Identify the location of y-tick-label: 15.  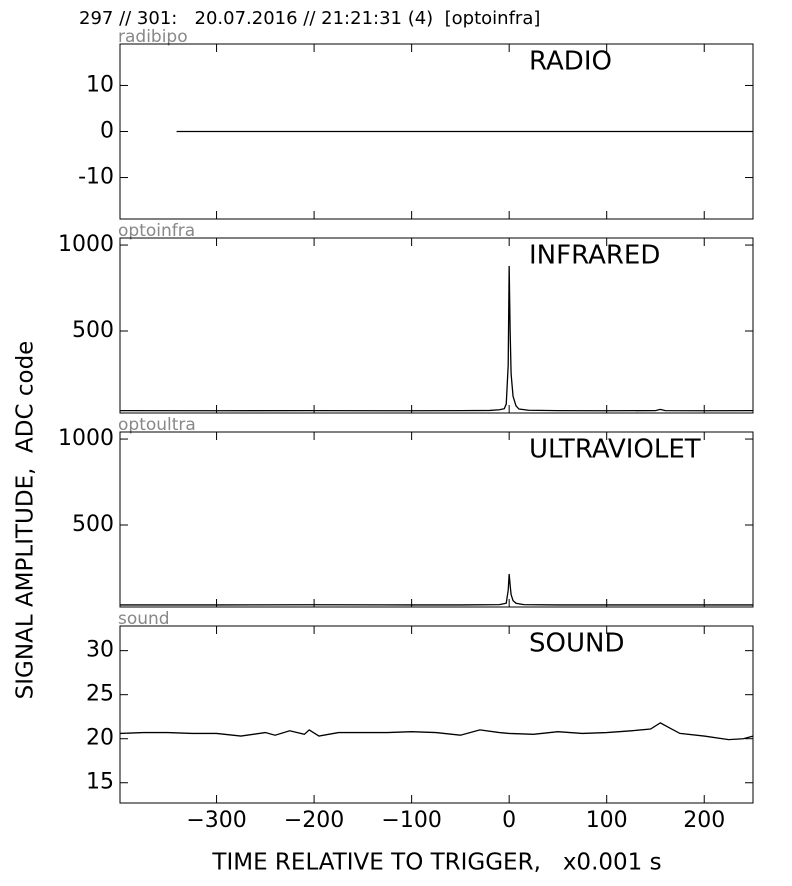
(100, 782).